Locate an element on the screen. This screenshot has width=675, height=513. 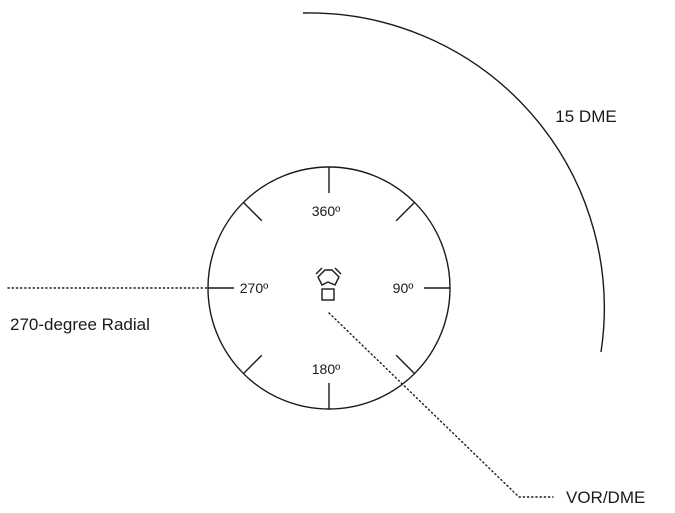
label-360: 360º is located at coordinates (326, 211).